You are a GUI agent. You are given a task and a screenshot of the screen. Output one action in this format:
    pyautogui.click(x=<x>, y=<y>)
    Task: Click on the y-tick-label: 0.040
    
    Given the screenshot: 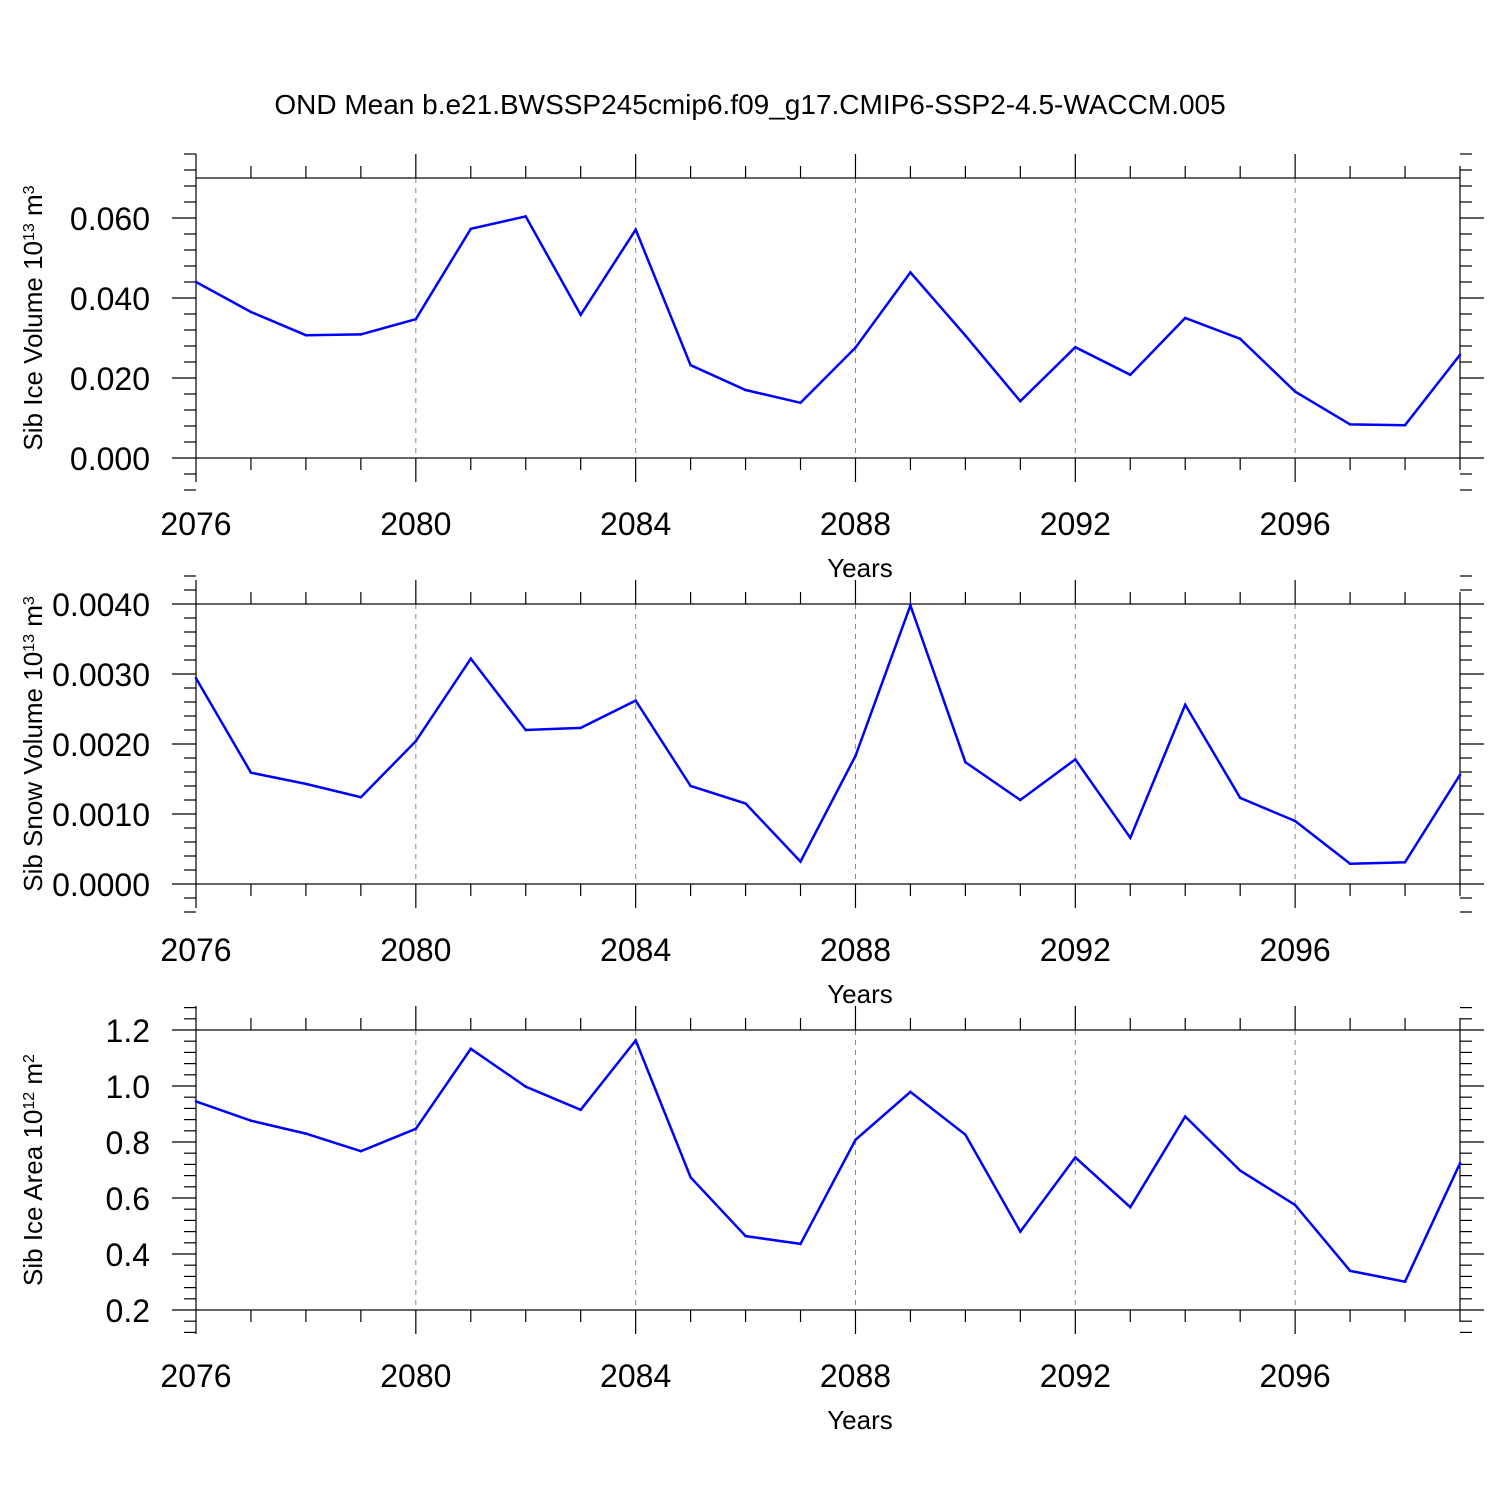 What is the action you would take?
    pyautogui.click(x=110, y=299)
    